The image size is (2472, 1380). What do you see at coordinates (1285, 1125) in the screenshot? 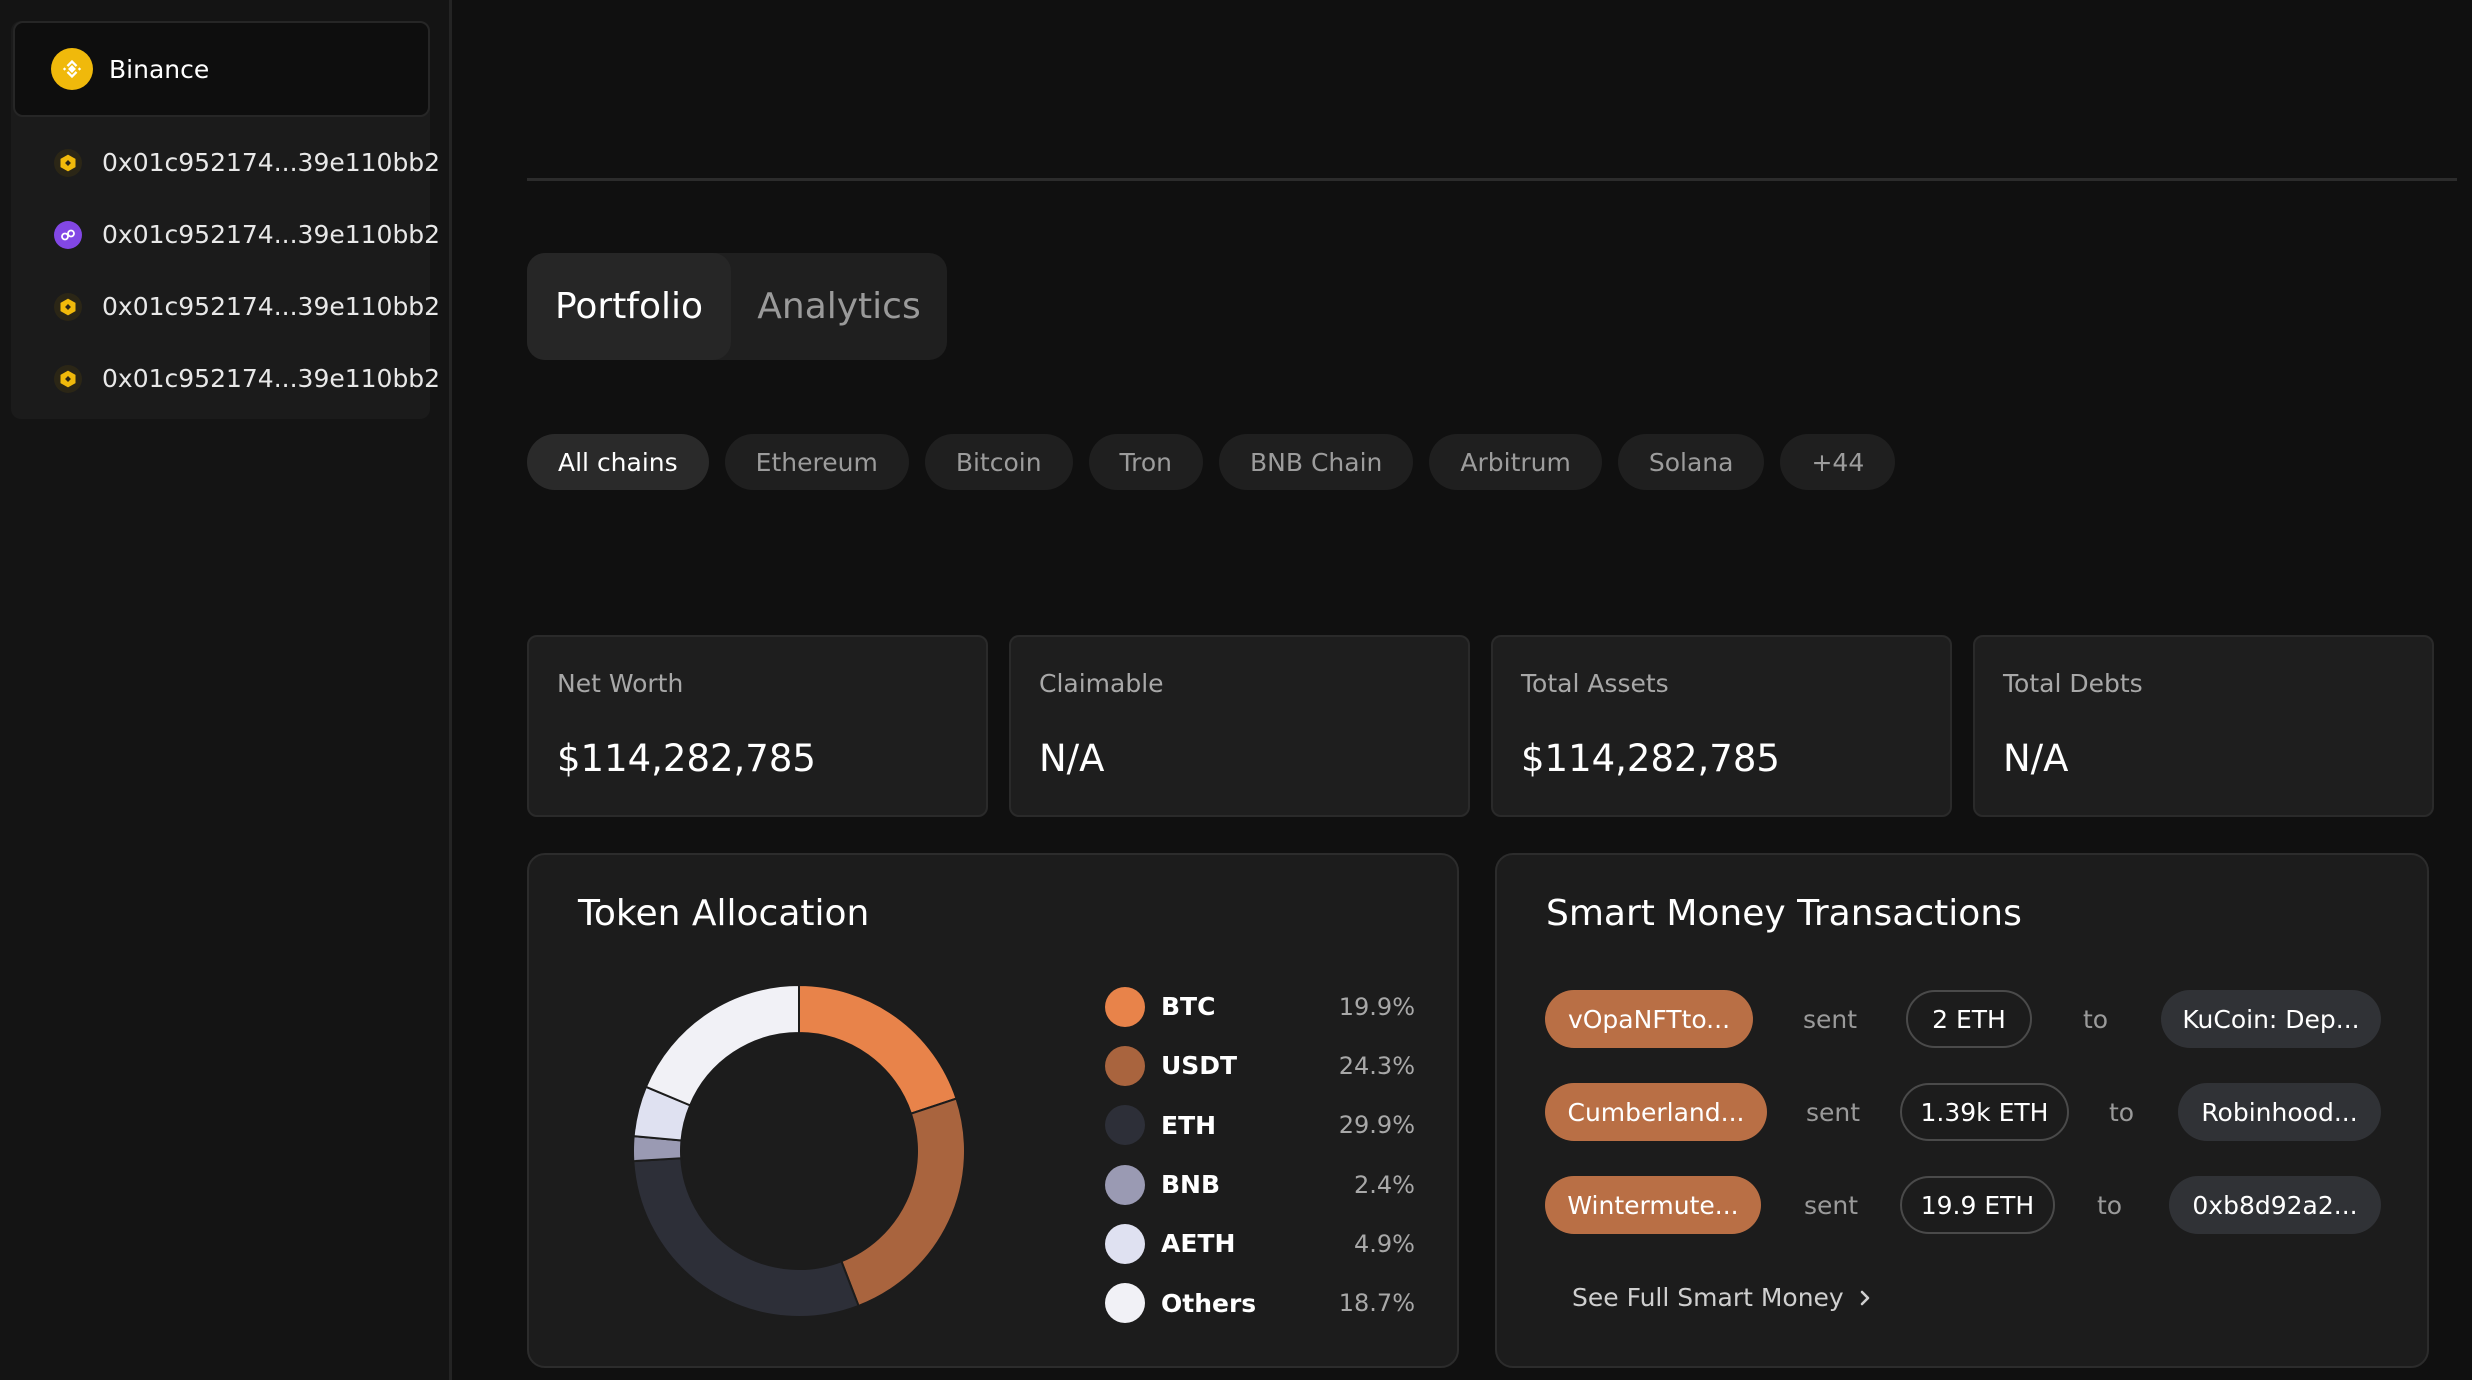
I see `legend-item-eth: ETH 29.9%` at bounding box center [1285, 1125].